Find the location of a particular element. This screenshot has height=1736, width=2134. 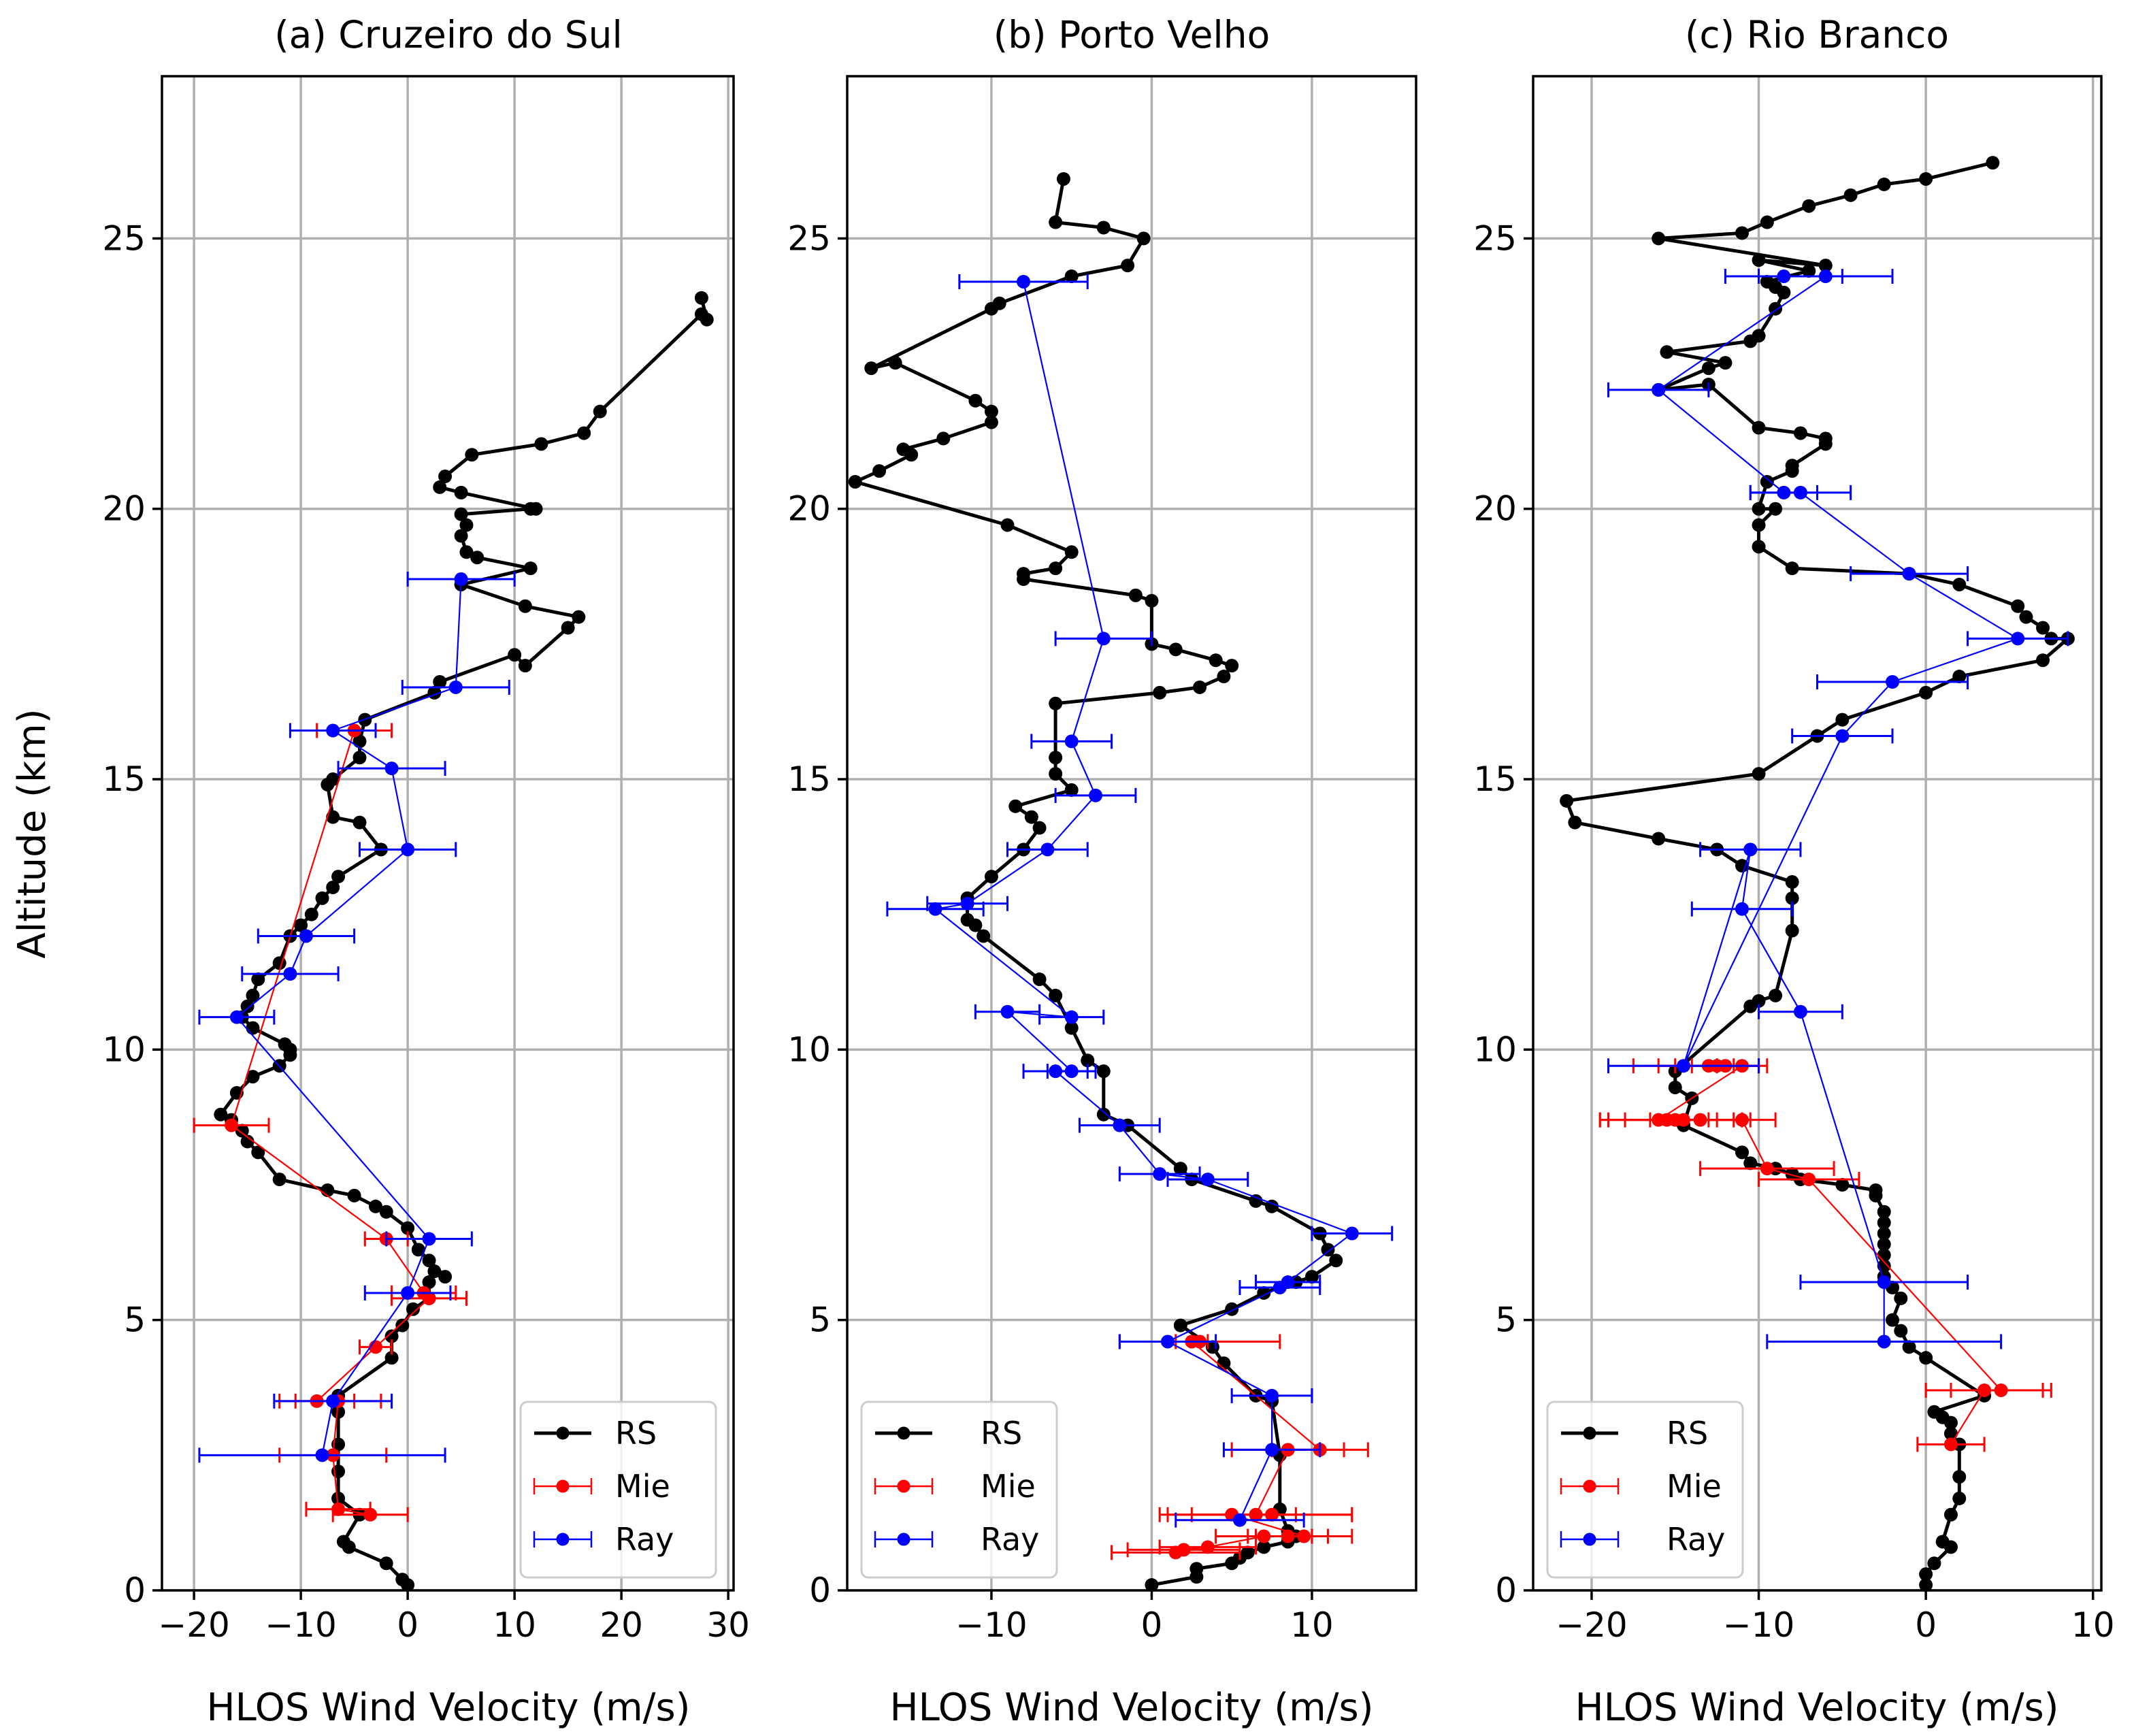

x-tick-label: −10 is located at coordinates (1759, 1625).